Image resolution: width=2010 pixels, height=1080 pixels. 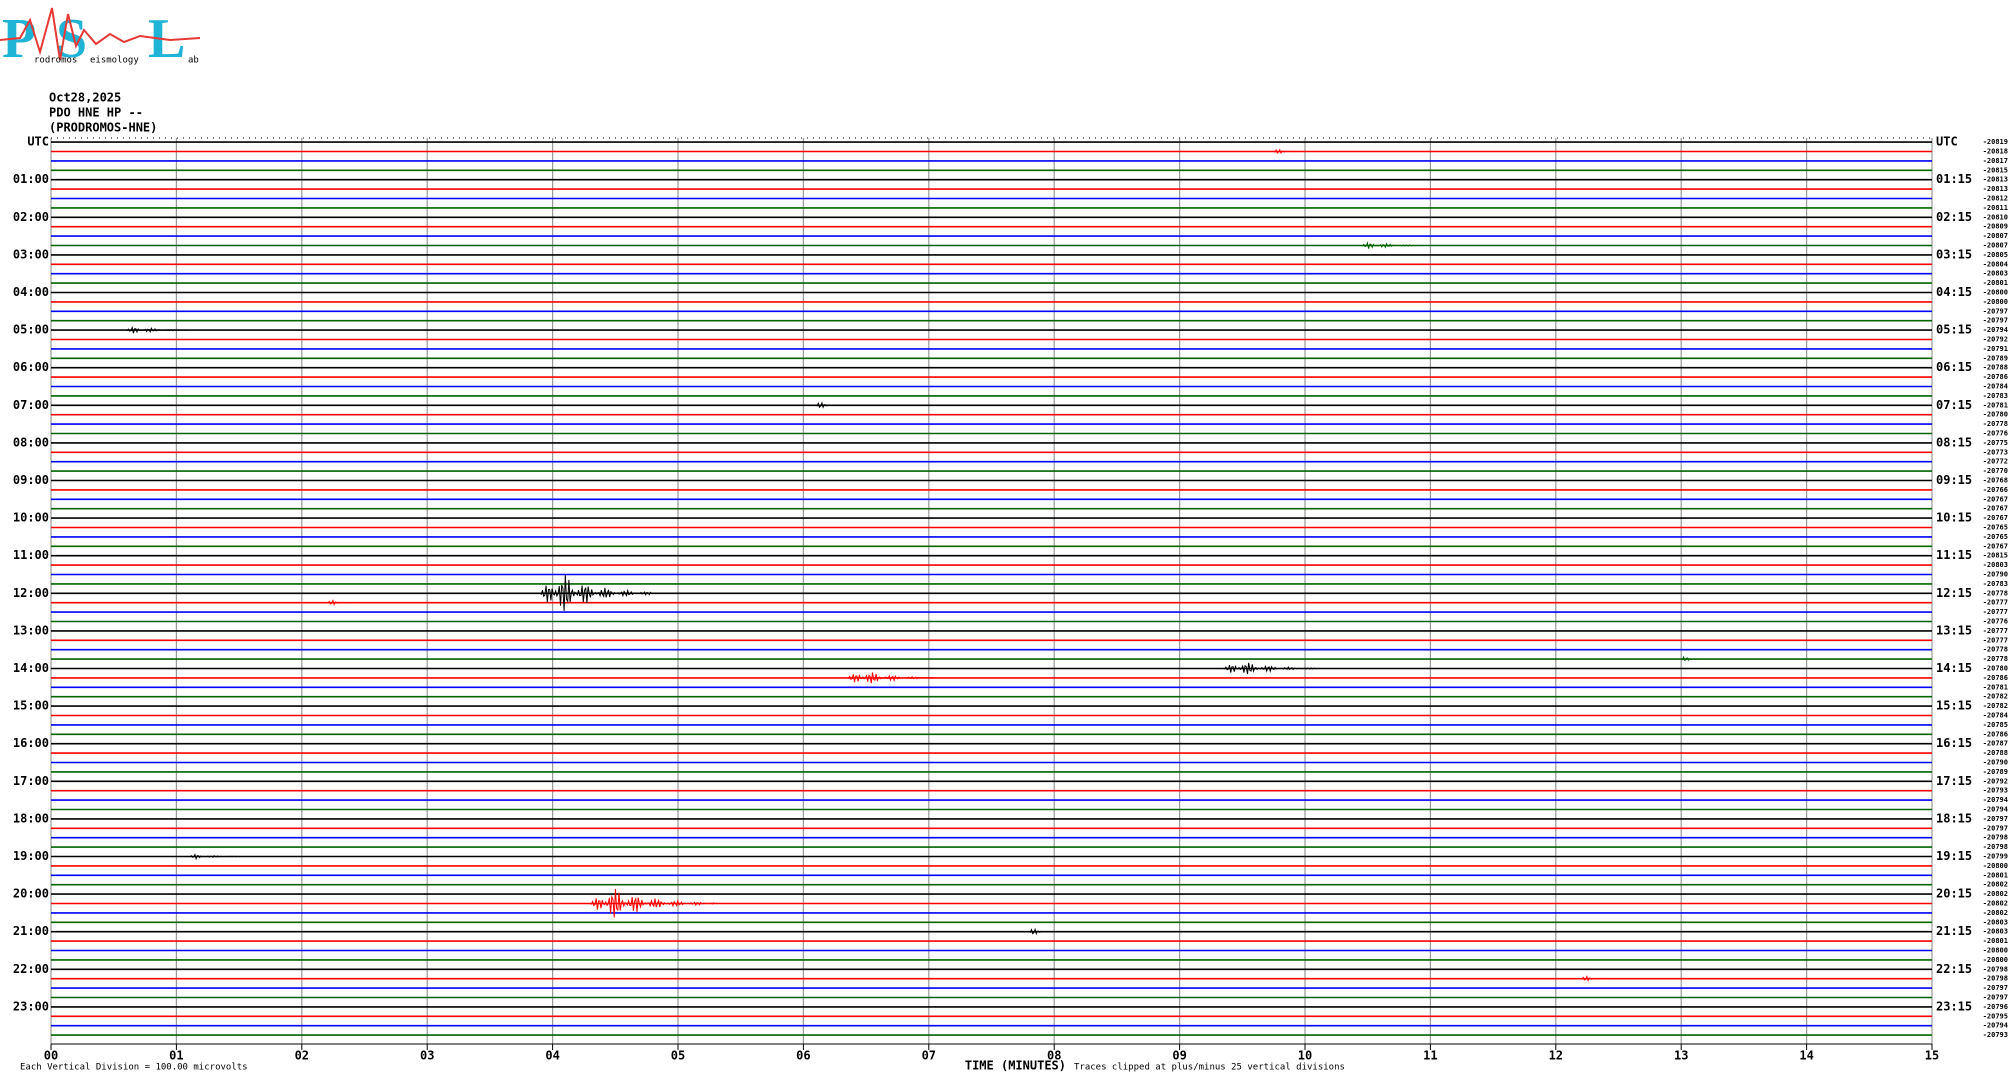 What do you see at coordinates (1995, 208) in the screenshot?
I see `offset-label: -20811` at bounding box center [1995, 208].